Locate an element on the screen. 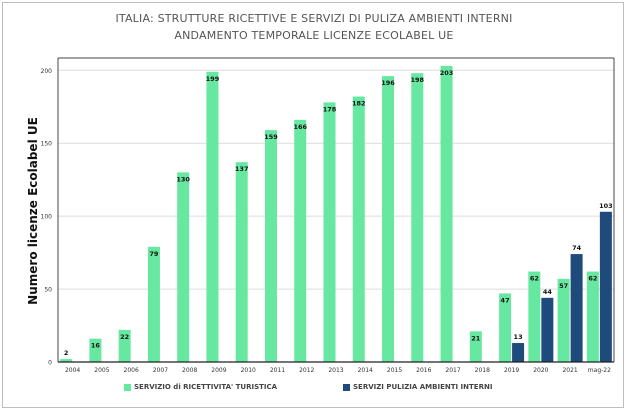 The width and height of the screenshot is (628, 412). data-label: 21 is located at coordinates (476, 338).